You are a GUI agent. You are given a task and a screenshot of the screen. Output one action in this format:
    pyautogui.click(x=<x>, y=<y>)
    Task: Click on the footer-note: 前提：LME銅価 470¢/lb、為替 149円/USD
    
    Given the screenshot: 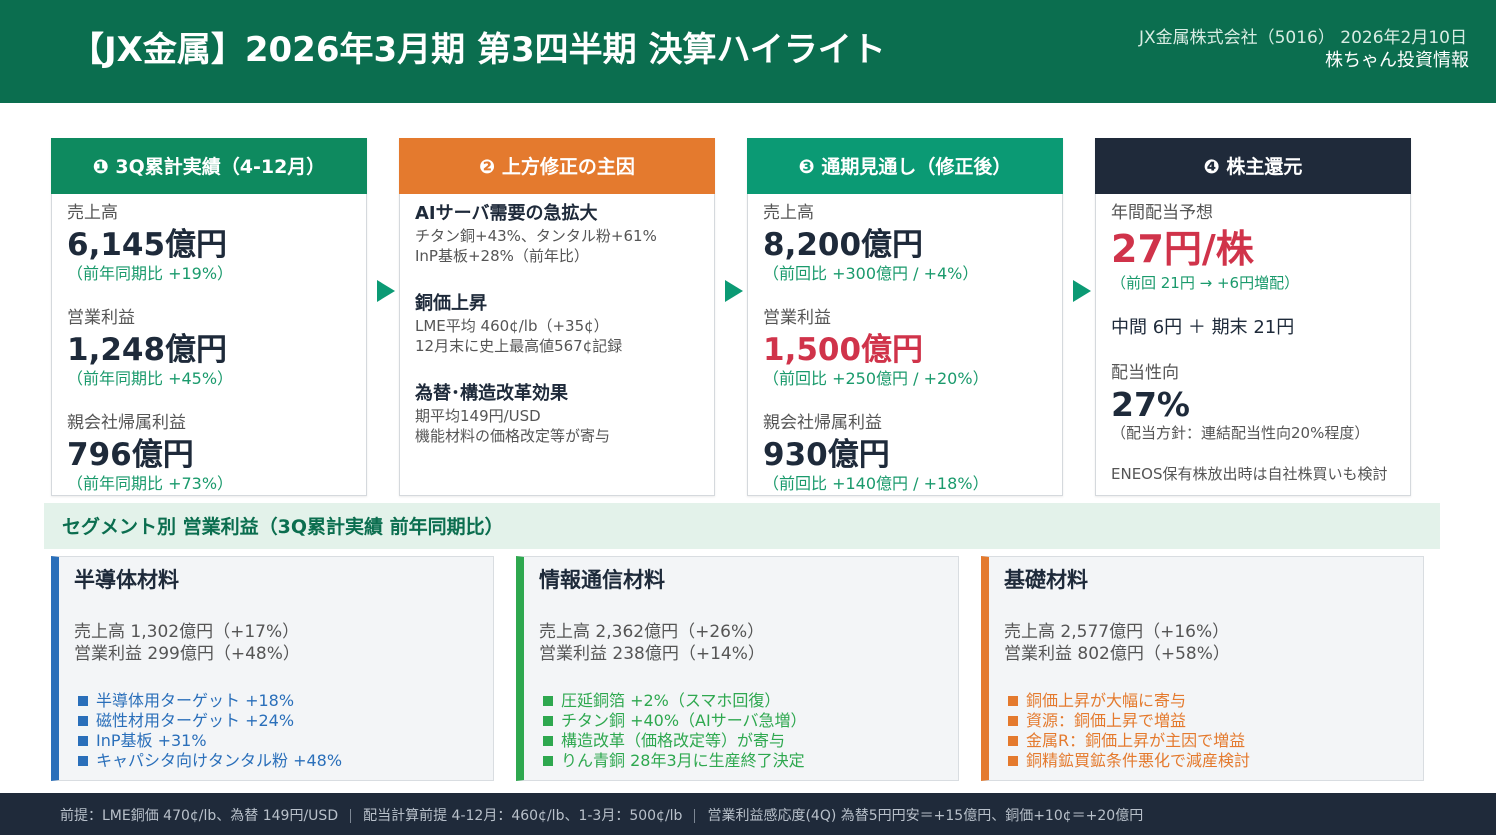 What is the action you would take?
    pyautogui.click(x=199, y=815)
    